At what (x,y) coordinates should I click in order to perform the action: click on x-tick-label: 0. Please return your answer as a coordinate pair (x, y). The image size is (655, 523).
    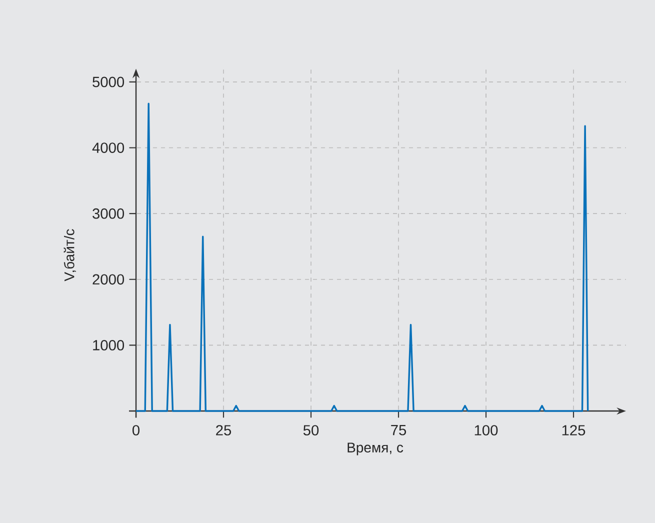
    Looking at the image, I should click on (136, 430).